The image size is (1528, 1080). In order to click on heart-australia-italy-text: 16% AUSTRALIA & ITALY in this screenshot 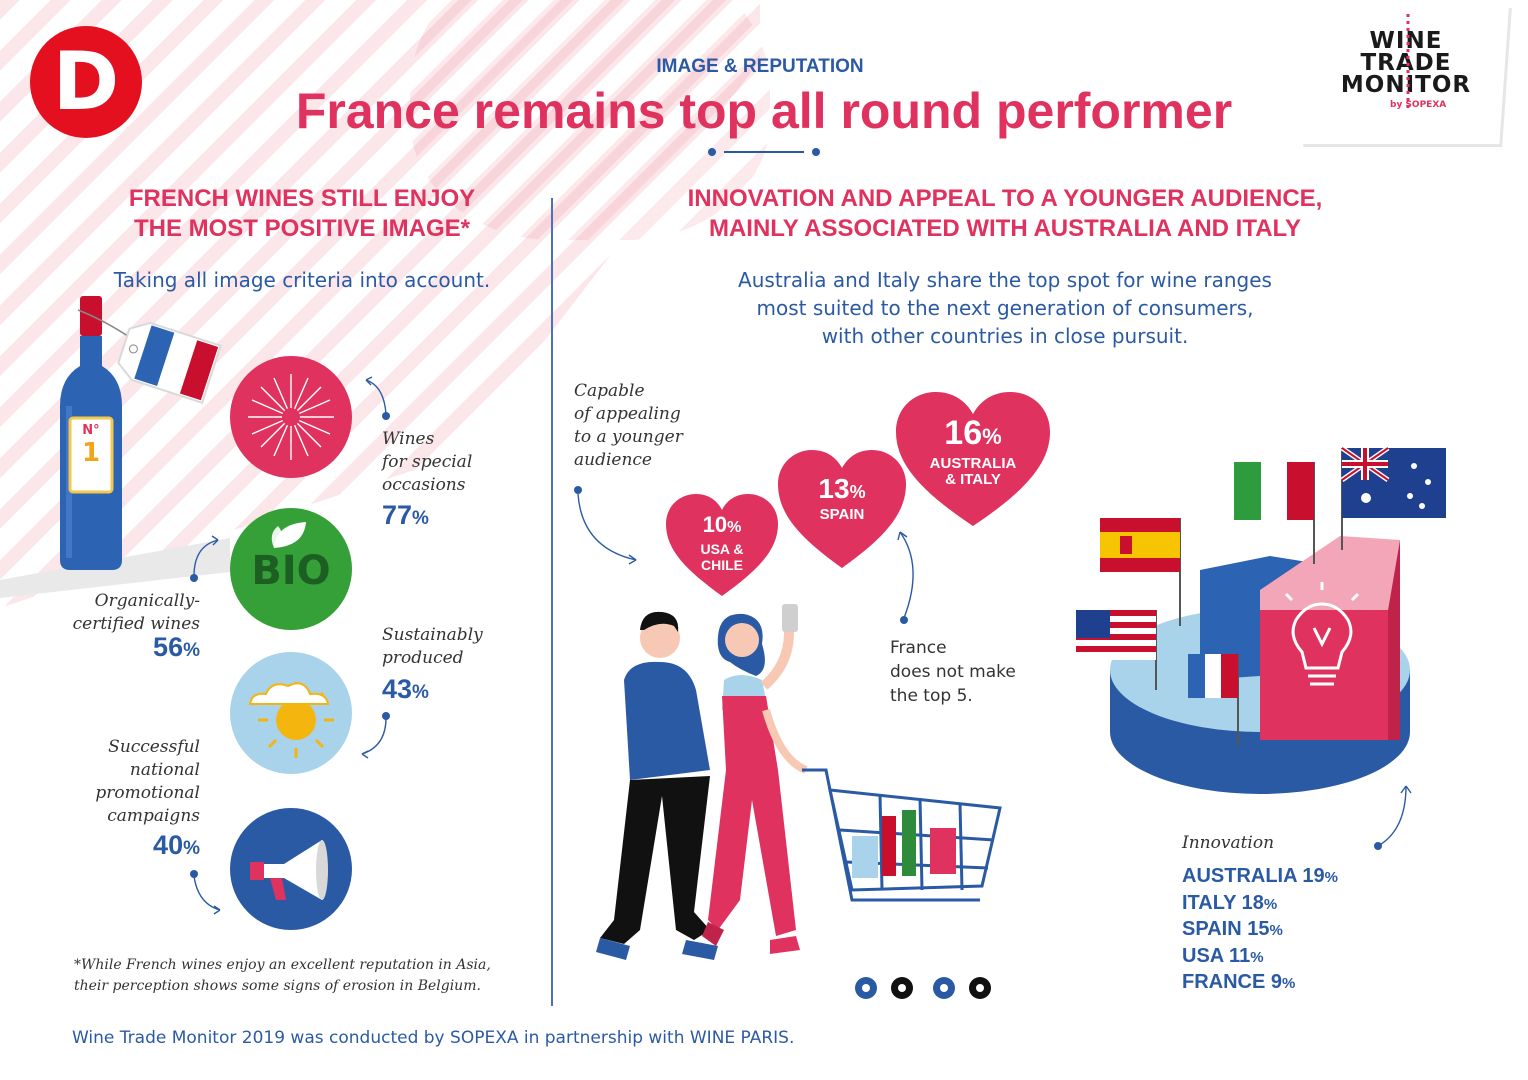, I will do `click(973, 451)`.